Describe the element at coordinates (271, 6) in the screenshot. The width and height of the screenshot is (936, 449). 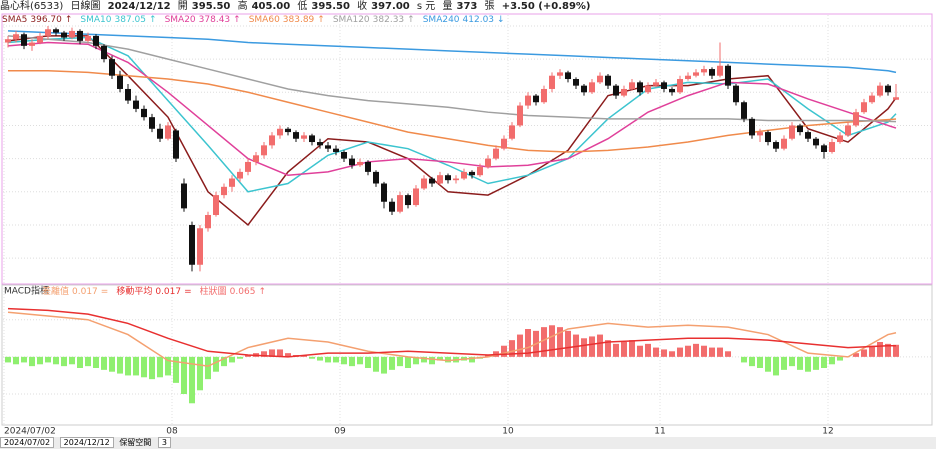
I see `value: 405.00` at that location.